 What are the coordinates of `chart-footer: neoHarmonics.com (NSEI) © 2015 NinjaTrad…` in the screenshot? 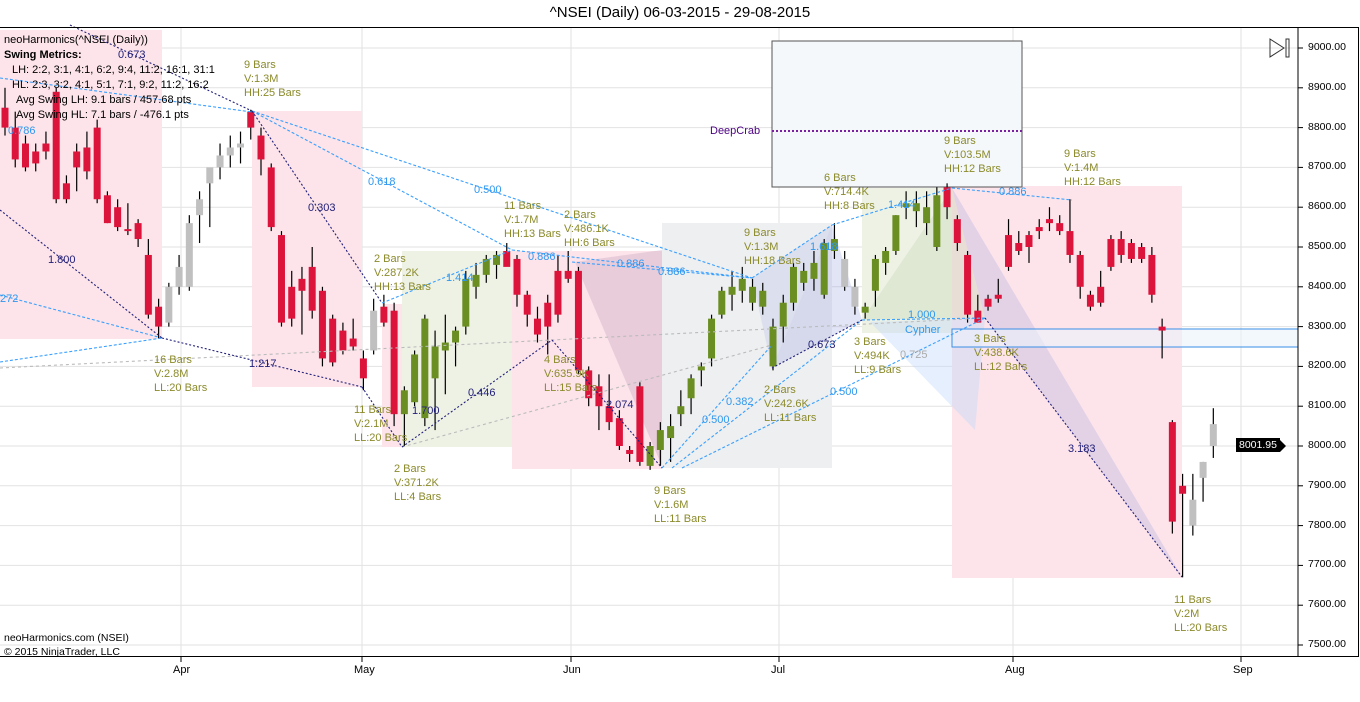 It's located at (66, 645).